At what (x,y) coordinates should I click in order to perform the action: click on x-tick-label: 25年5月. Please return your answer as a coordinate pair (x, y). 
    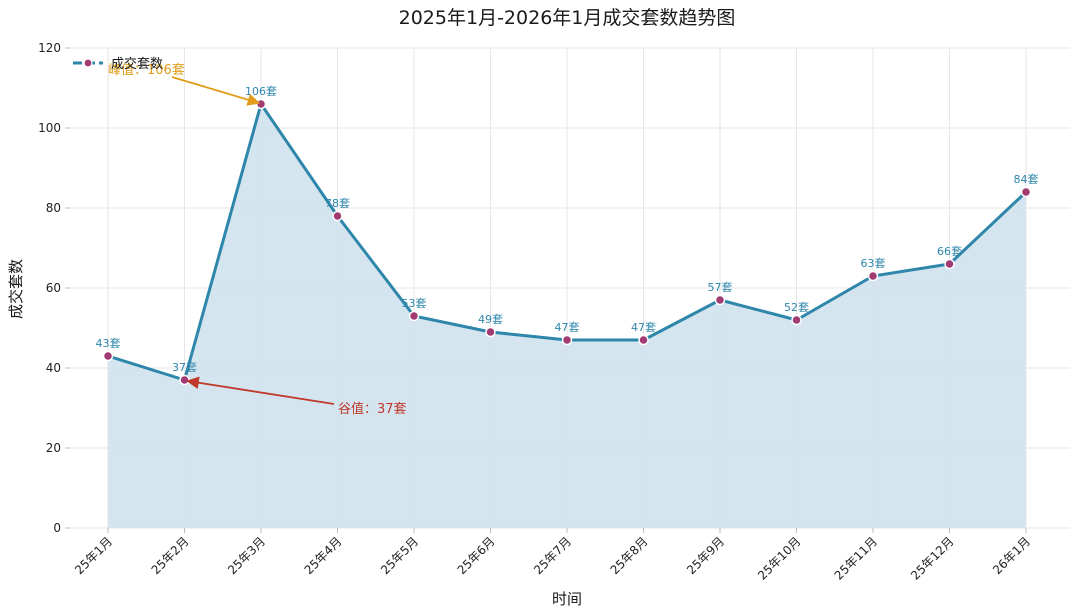
    Looking at the image, I should click on (399, 555).